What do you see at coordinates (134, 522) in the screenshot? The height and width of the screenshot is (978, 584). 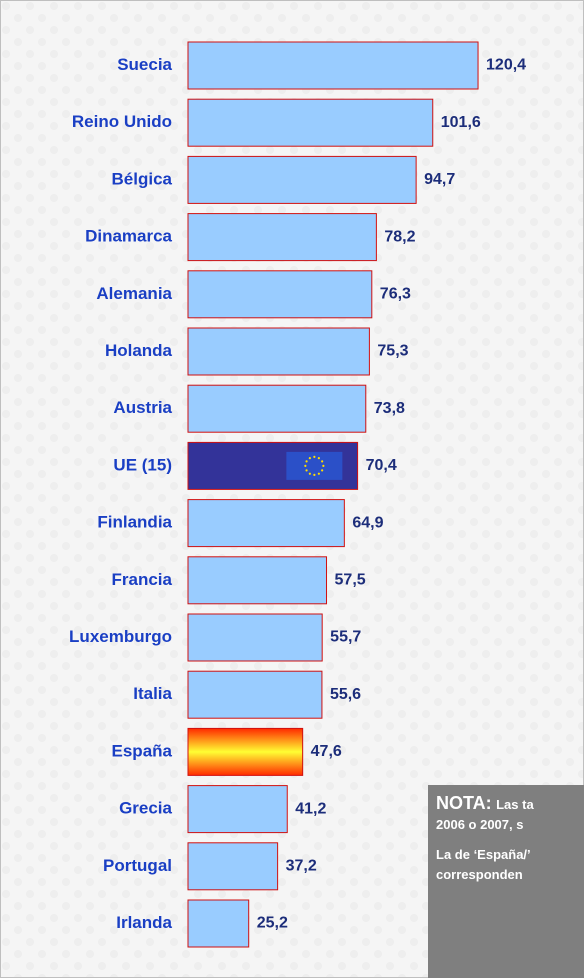 I see `category-label: Finlandia` at bounding box center [134, 522].